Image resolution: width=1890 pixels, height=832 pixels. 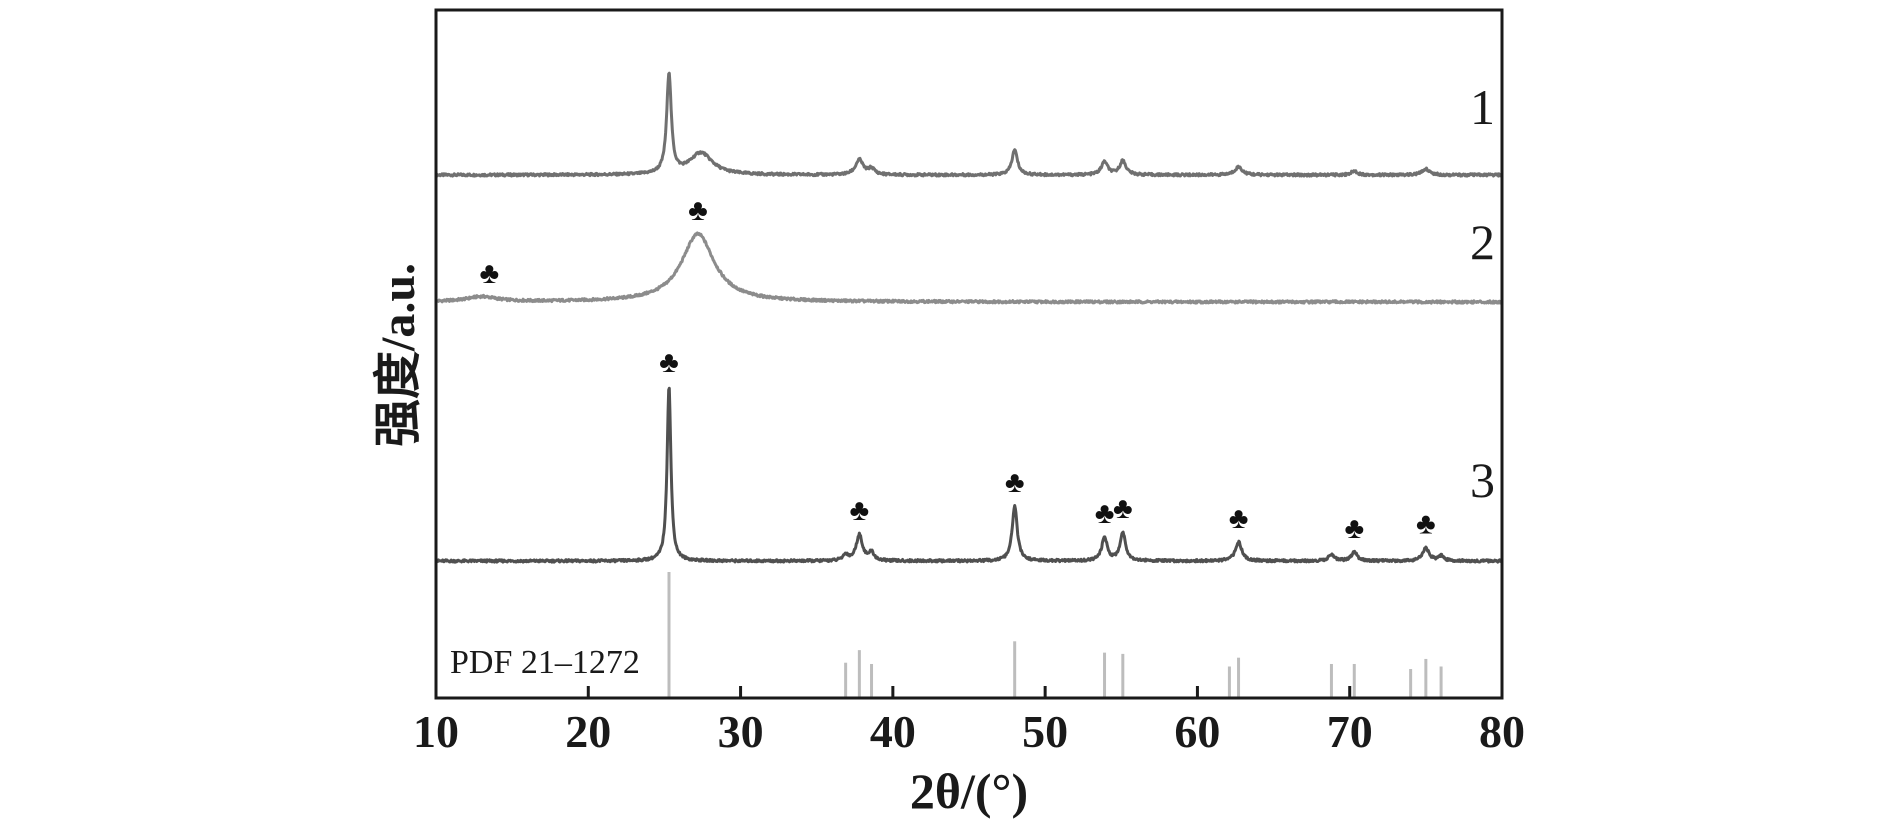 I want to click on series-2-trace, so click(x=969, y=268).